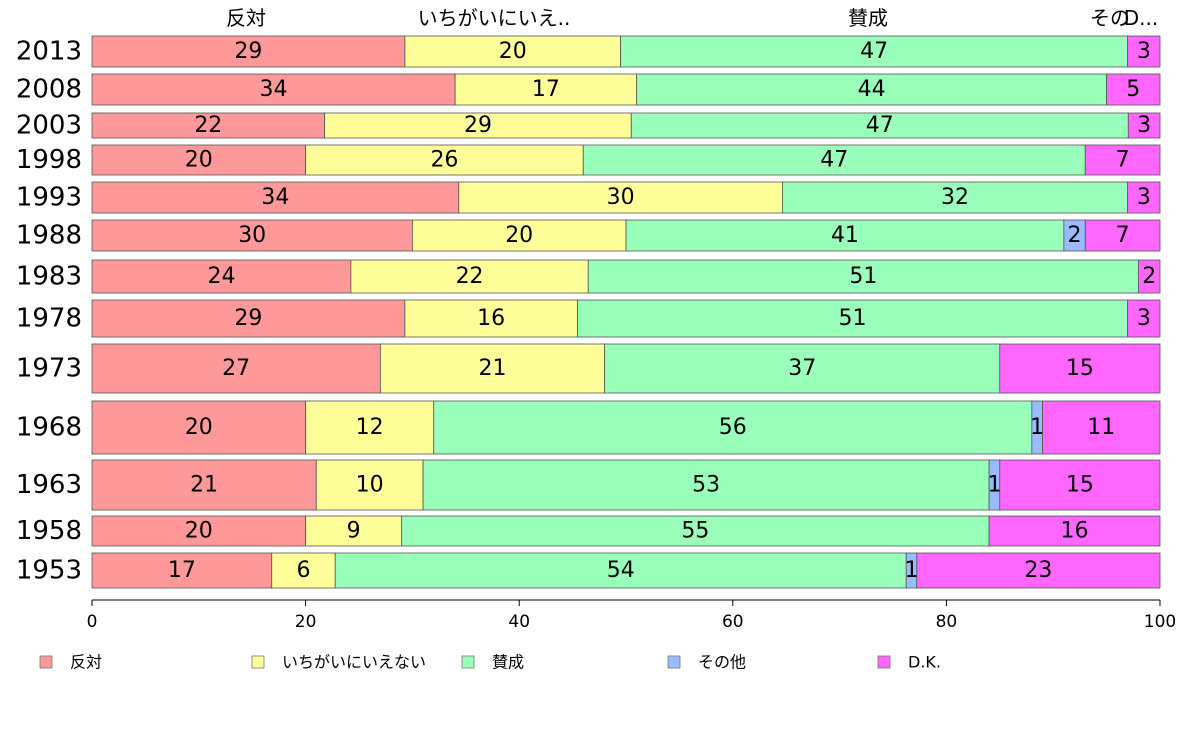 This screenshot has width=1188, height=736. Describe the element at coordinates (49, 236) in the screenshot. I see `year-label-1988: 1988` at that location.